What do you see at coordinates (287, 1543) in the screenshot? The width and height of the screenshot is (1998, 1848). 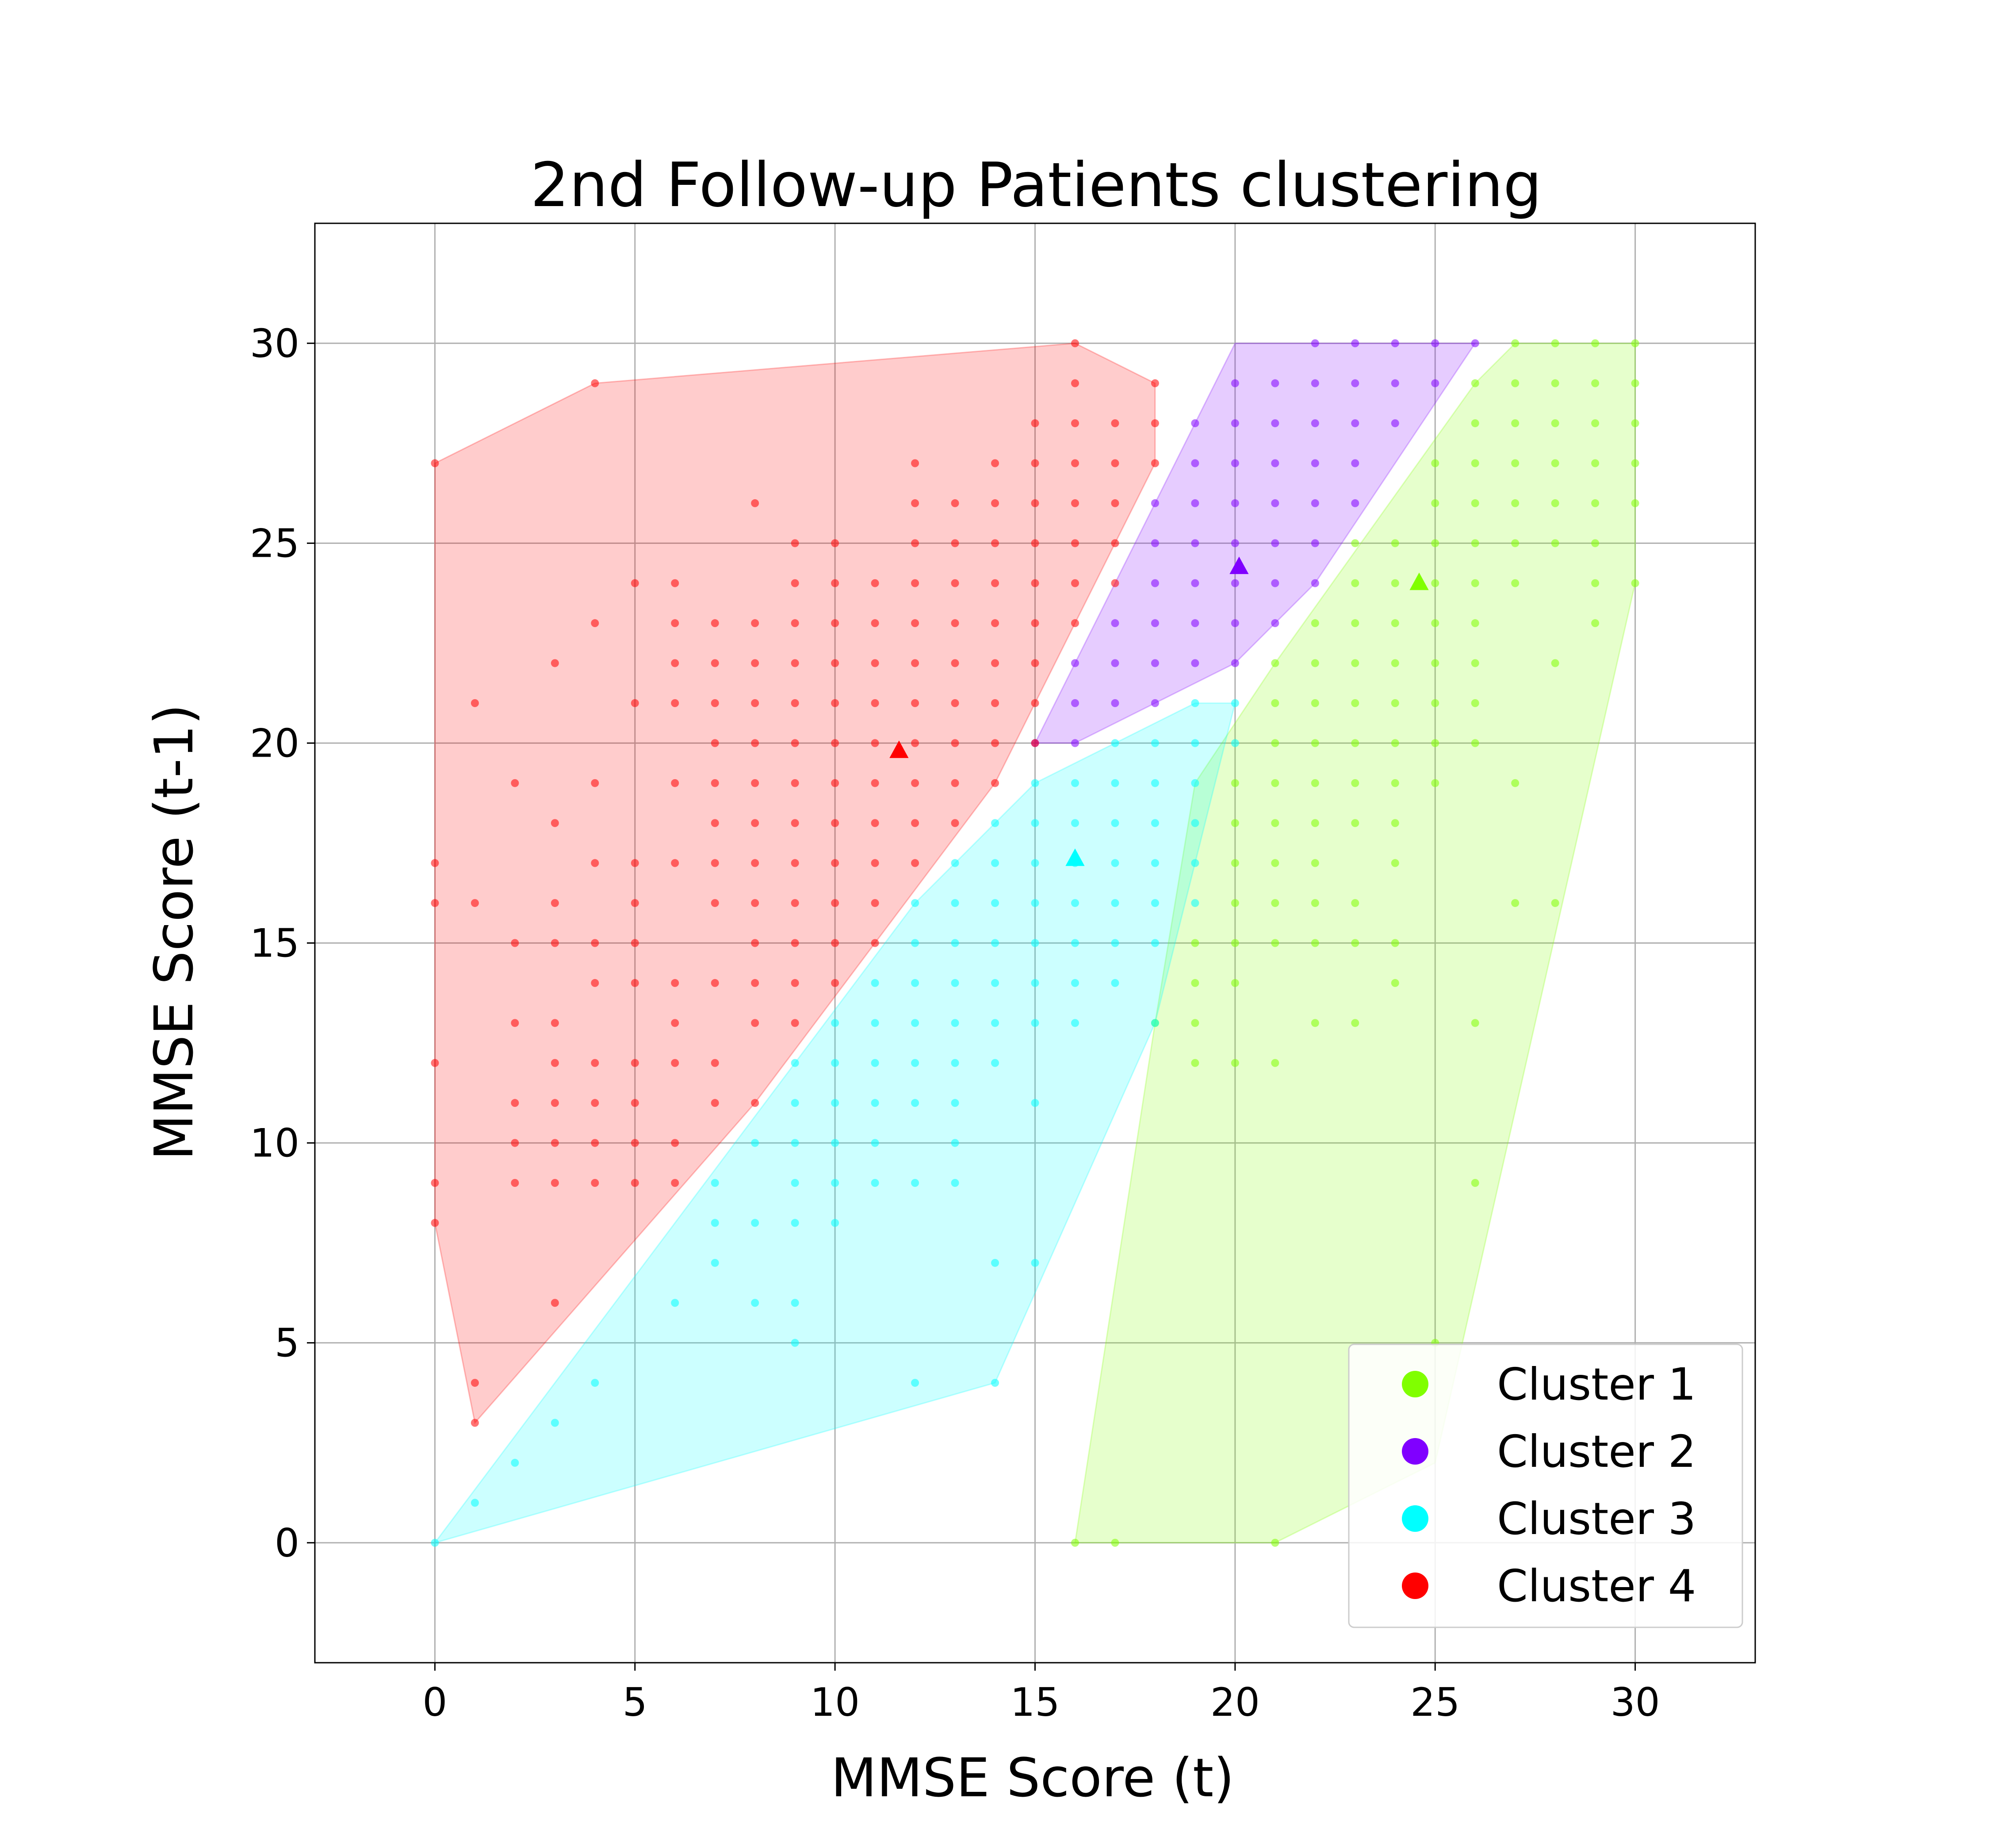 I see `y-tick-label: 0` at bounding box center [287, 1543].